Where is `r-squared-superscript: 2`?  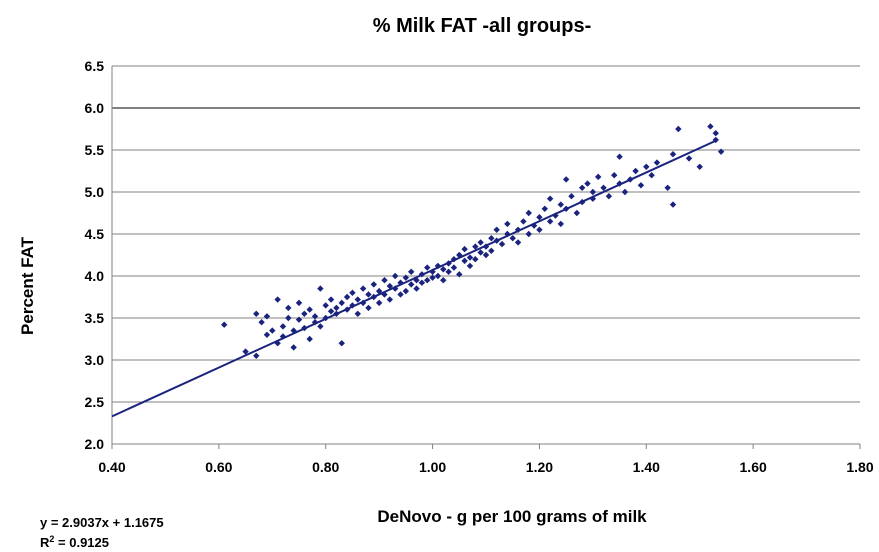
r-squared-superscript: 2 is located at coordinates (51, 539).